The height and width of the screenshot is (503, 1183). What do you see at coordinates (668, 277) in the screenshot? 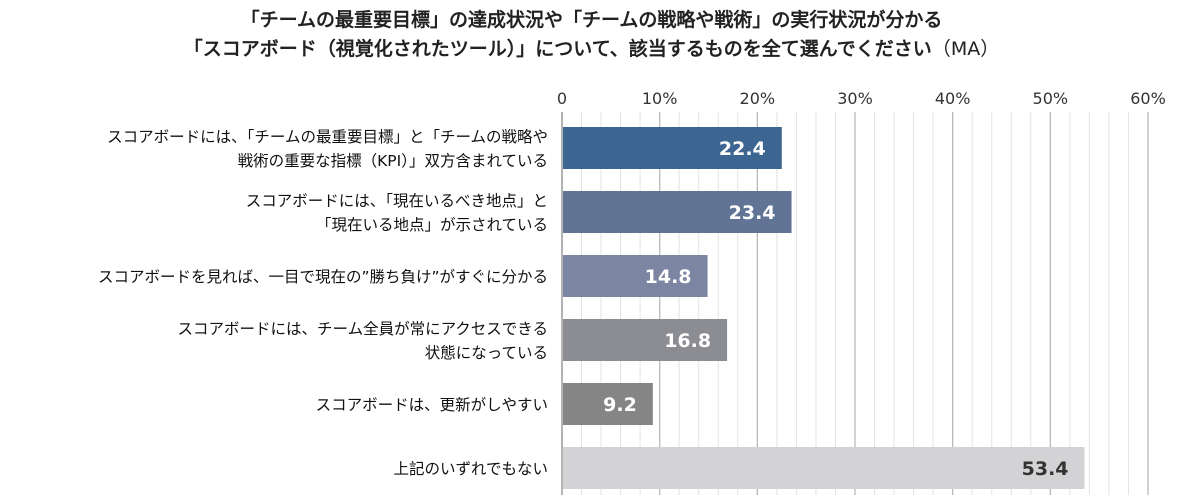
I see `bar-value-label: 14.8` at bounding box center [668, 277].